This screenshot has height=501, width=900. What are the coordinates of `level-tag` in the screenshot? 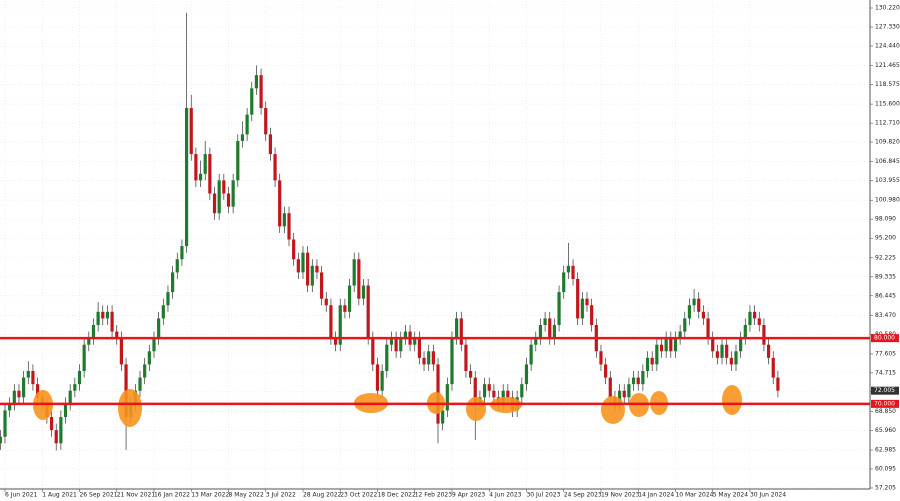 It's located at (885, 403).